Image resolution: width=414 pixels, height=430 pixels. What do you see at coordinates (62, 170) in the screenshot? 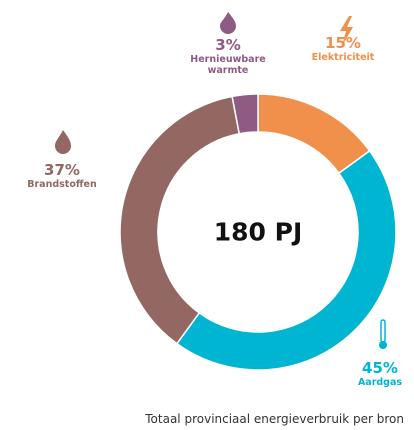
I see `value-label: 37%` at bounding box center [62, 170].